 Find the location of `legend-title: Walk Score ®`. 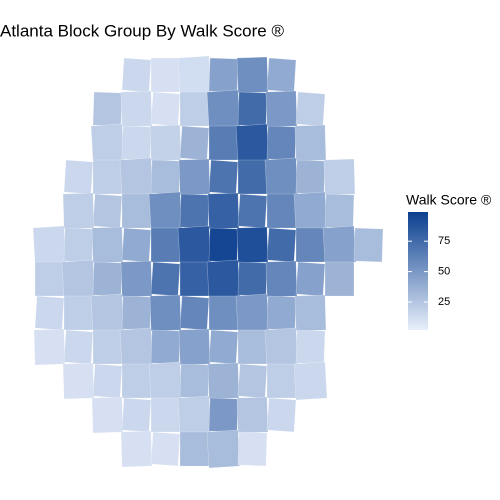

legend-title: Walk Score ® is located at coordinates (449, 200).